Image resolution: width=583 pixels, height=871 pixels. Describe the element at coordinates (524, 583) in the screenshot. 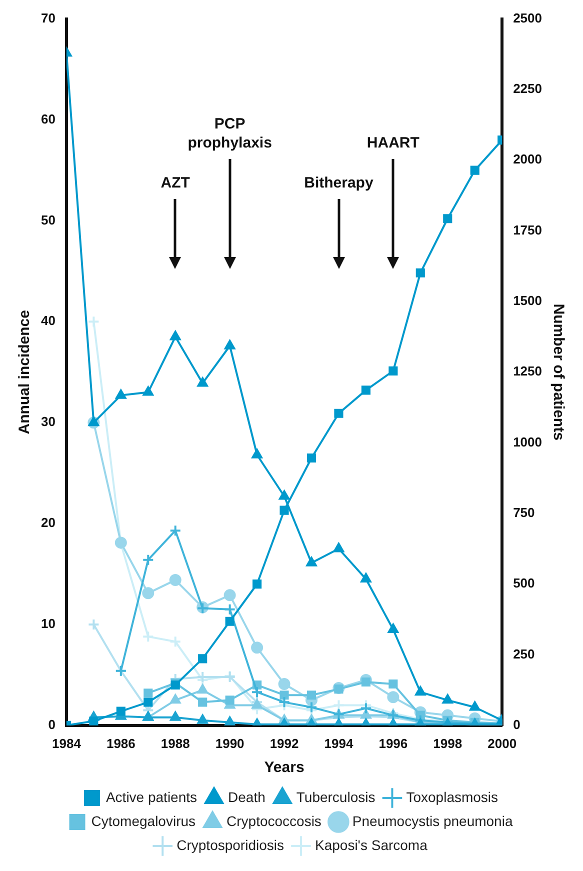

I see `y2-tick-label: 500` at that location.